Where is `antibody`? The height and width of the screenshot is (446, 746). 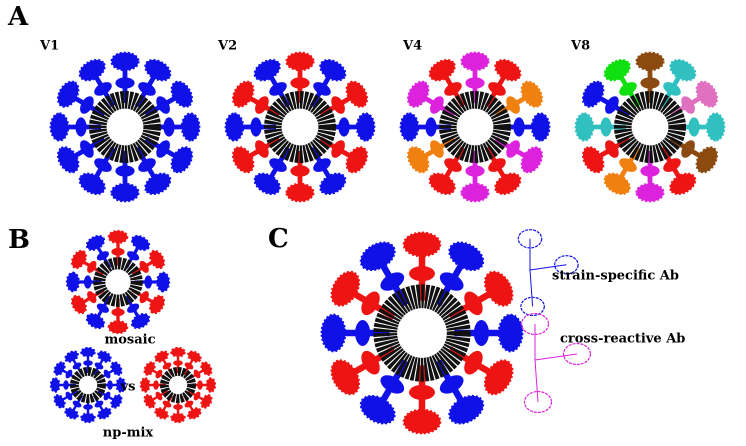
antibody is located at coordinates (548, 273).